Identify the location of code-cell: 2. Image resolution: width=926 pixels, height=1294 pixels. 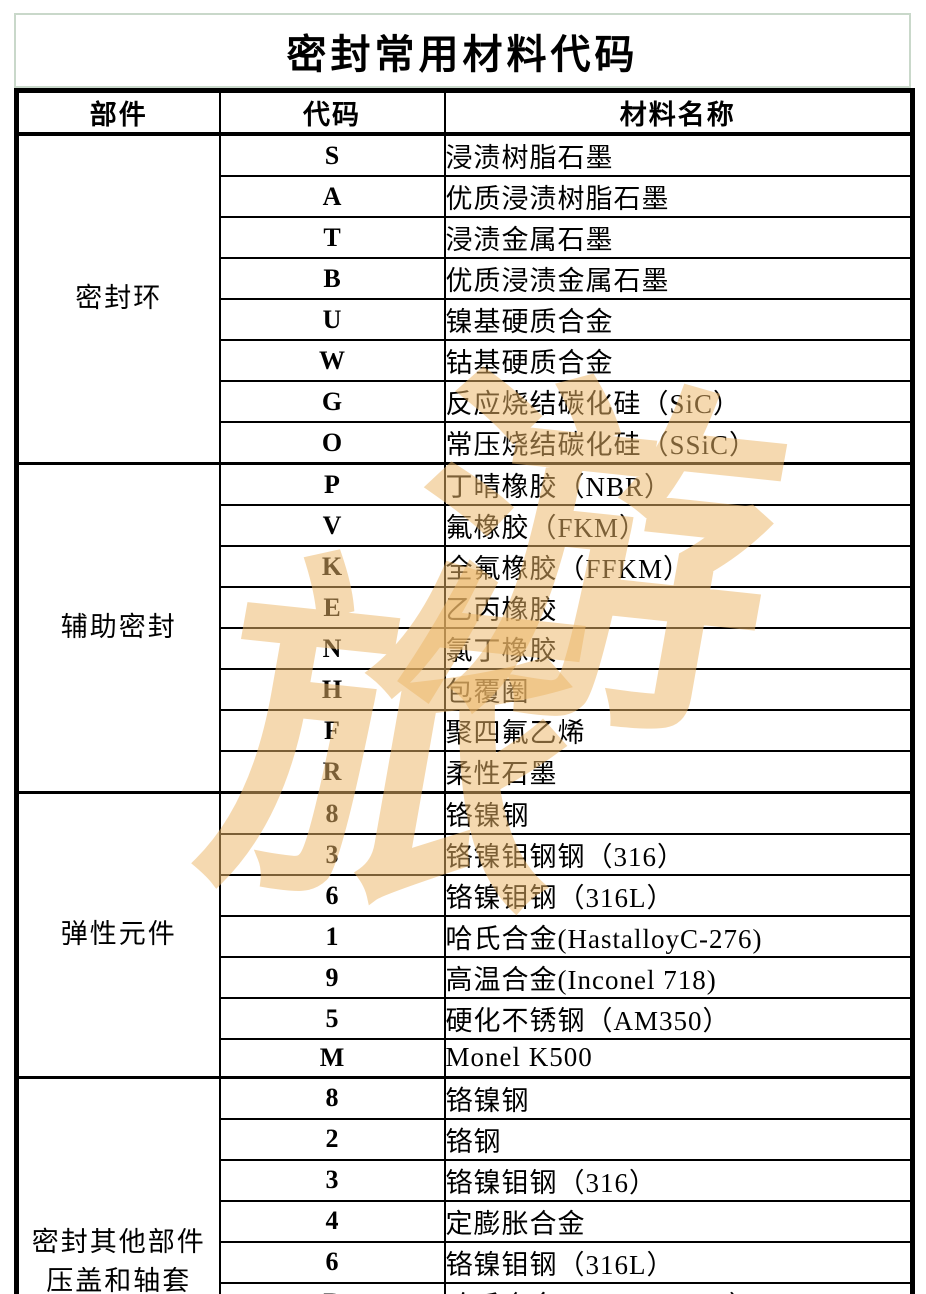
(332, 1138).